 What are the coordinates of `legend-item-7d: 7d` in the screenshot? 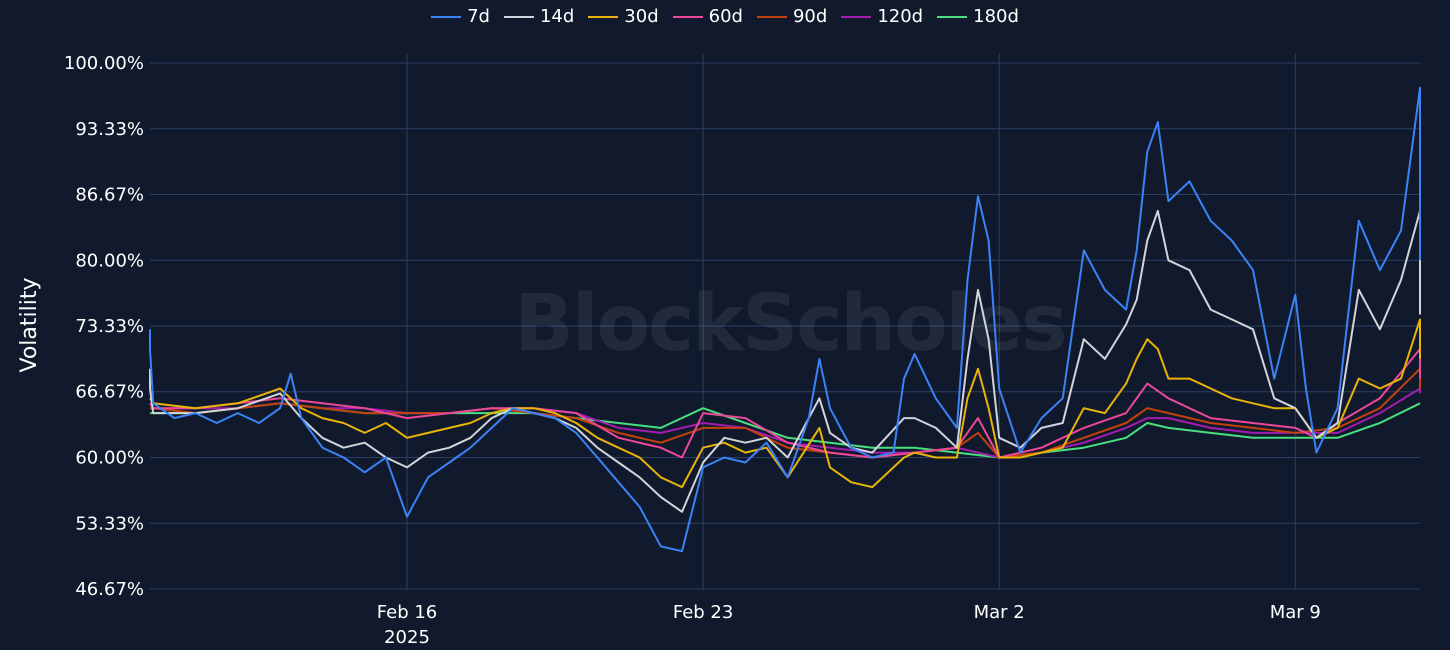 It's located at (460, 16).